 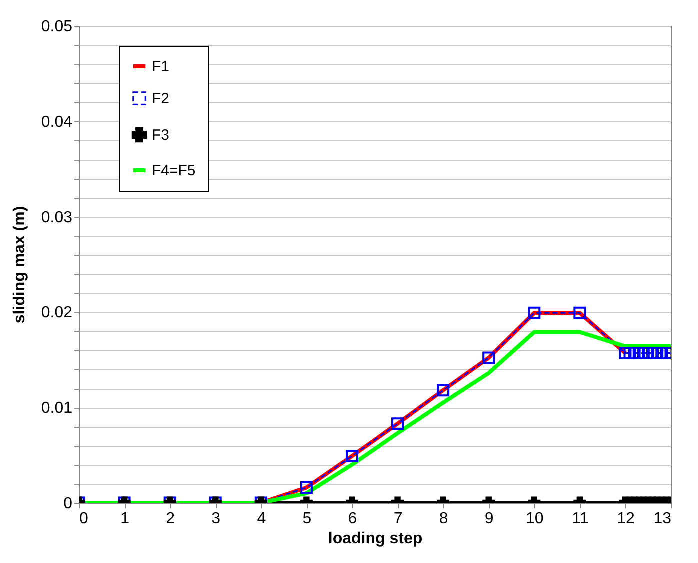 I want to click on x-tick-label: 2, so click(x=171, y=519).